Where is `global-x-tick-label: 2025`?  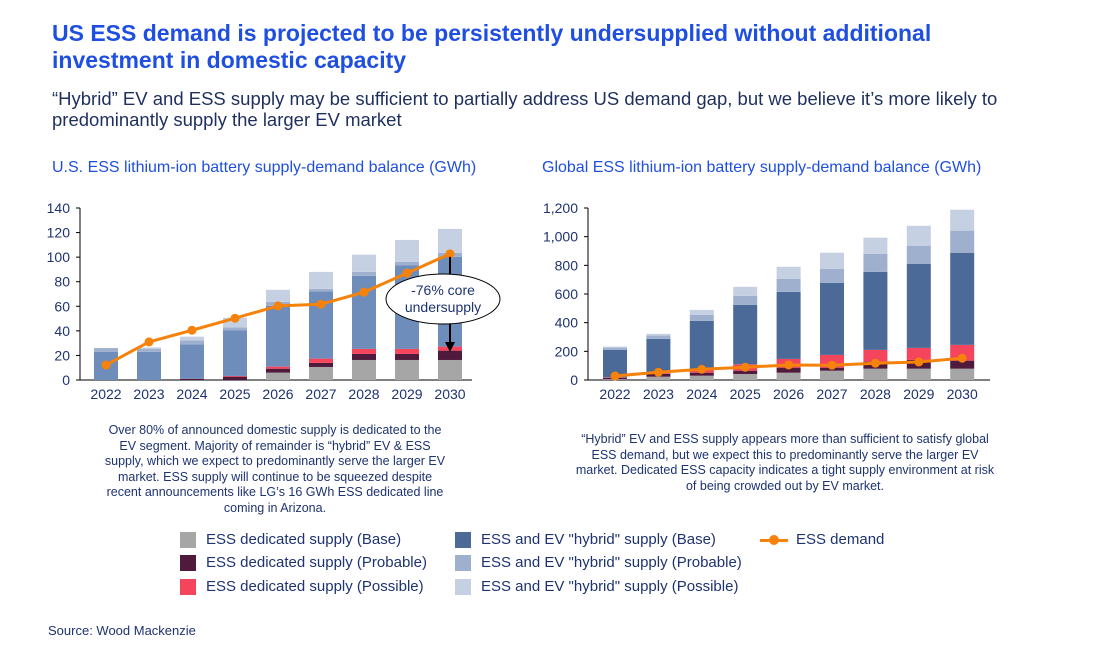 global-x-tick-label: 2025 is located at coordinates (745, 394).